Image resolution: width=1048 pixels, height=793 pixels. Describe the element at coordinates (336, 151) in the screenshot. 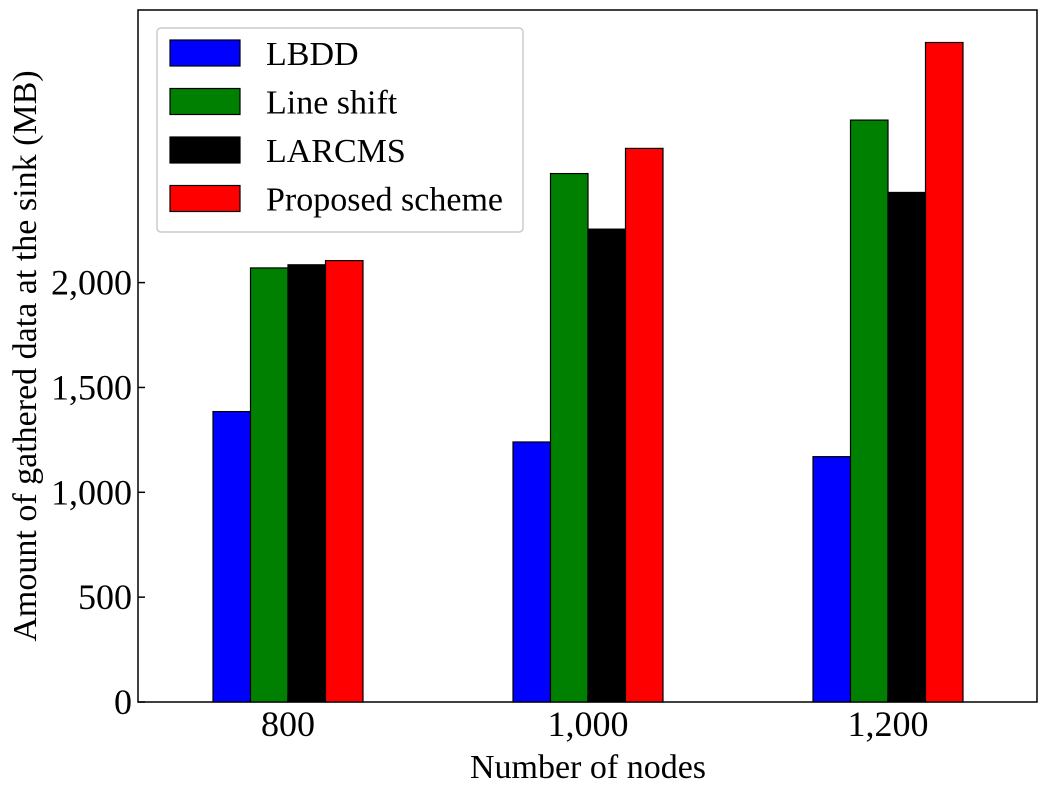

I see `legend-label: LARCMS` at that location.